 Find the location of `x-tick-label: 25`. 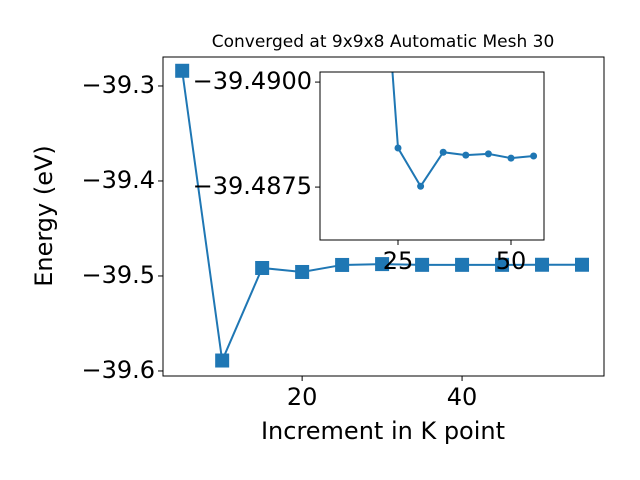

x-tick-label: 25 is located at coordinates (398, 261).